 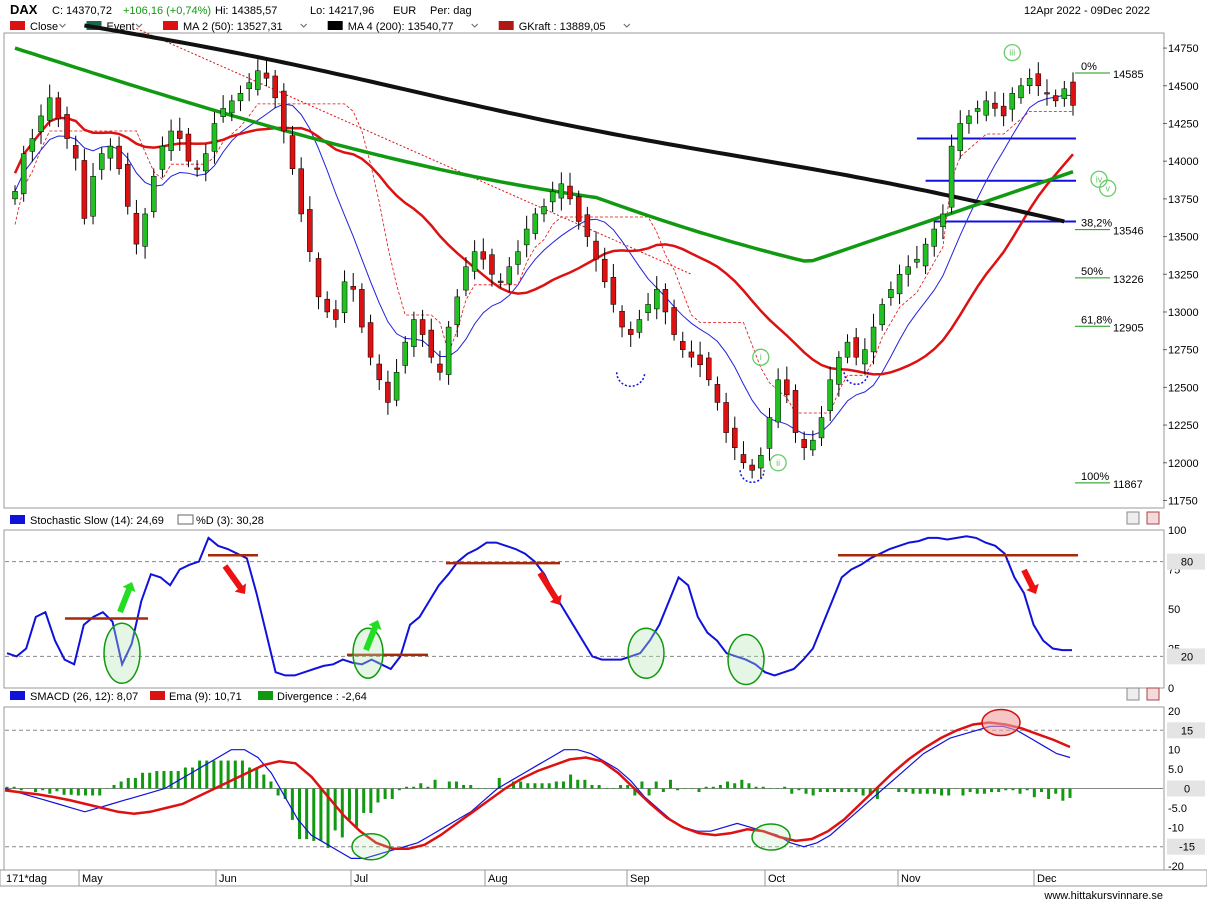 What do you see at coordinates (1183, 388) in the screenshot?
I see `price-tick-label: 12500` at bounding box center [1183, 388].